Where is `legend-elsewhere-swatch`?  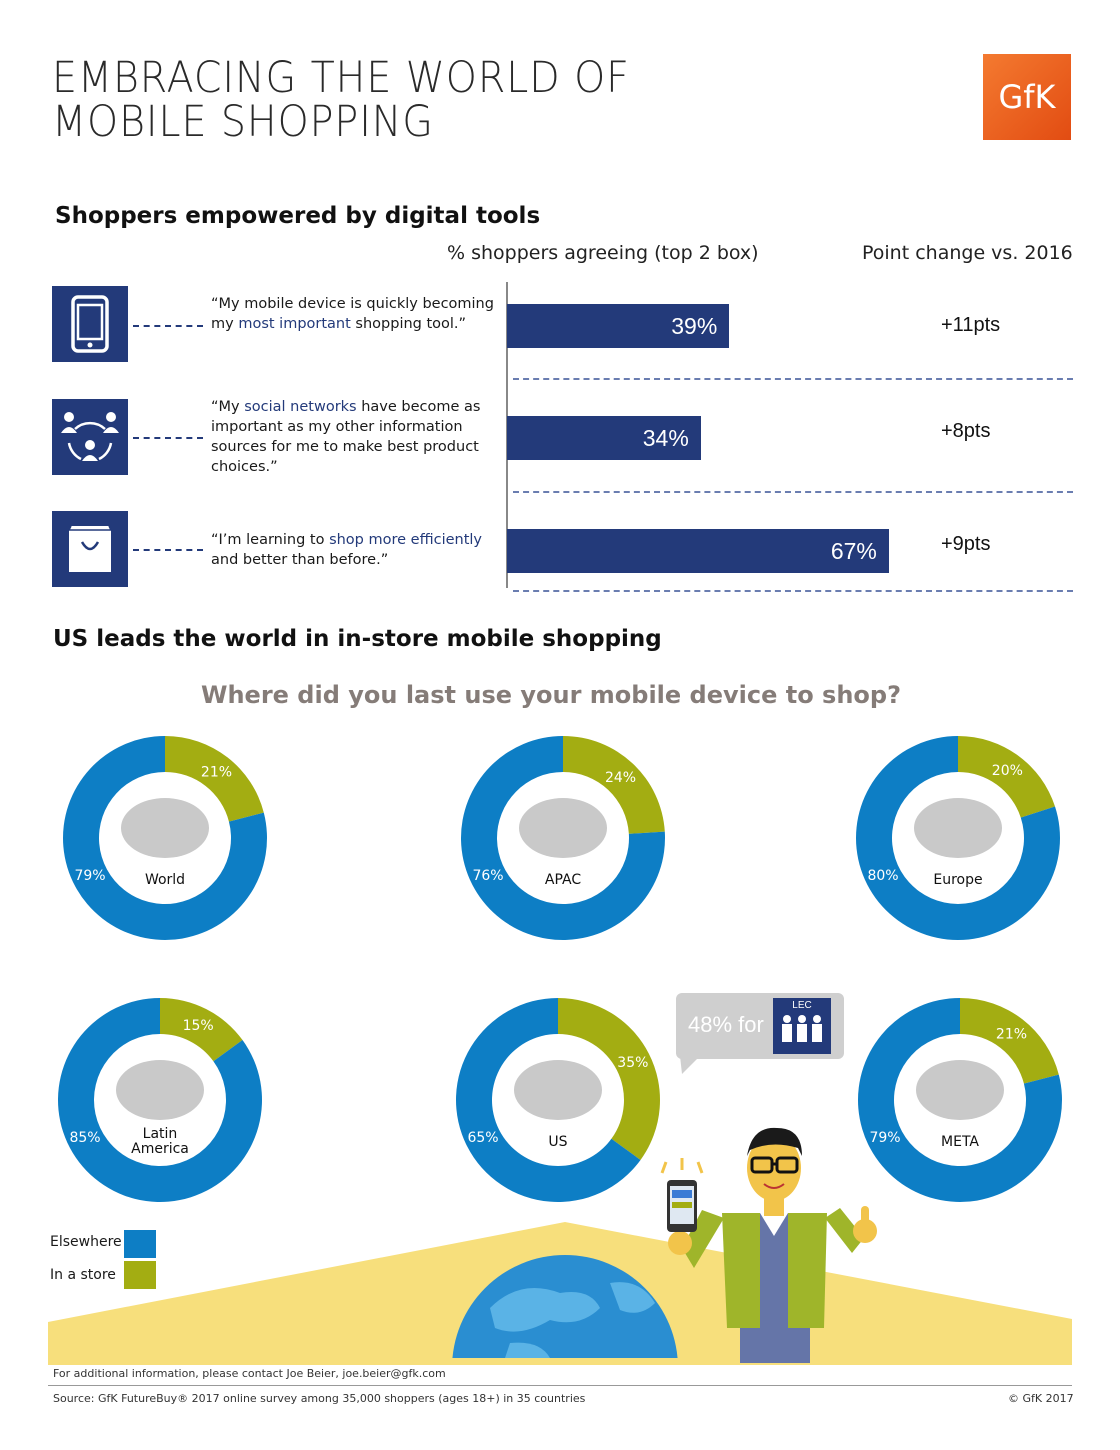 legend-elsewhere-swatch is located at coordinates (140, 1244).